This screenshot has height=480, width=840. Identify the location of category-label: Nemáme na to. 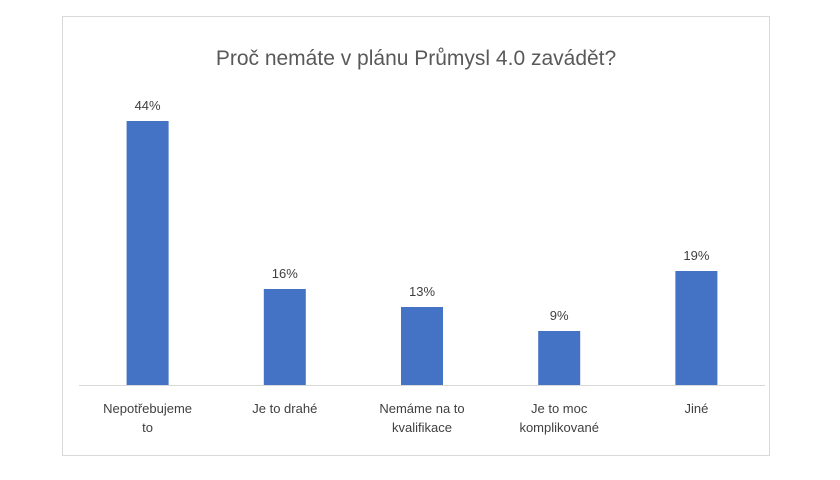
(421, 408).